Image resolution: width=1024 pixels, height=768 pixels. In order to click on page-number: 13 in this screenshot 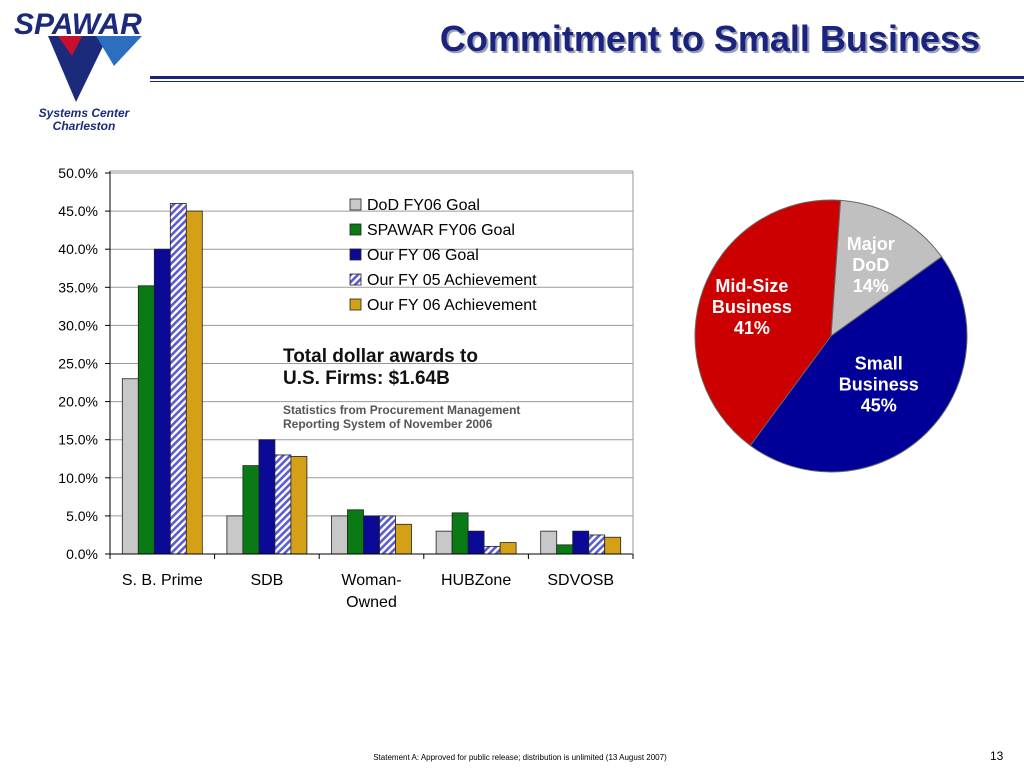, I will do `click(997, 756)`.